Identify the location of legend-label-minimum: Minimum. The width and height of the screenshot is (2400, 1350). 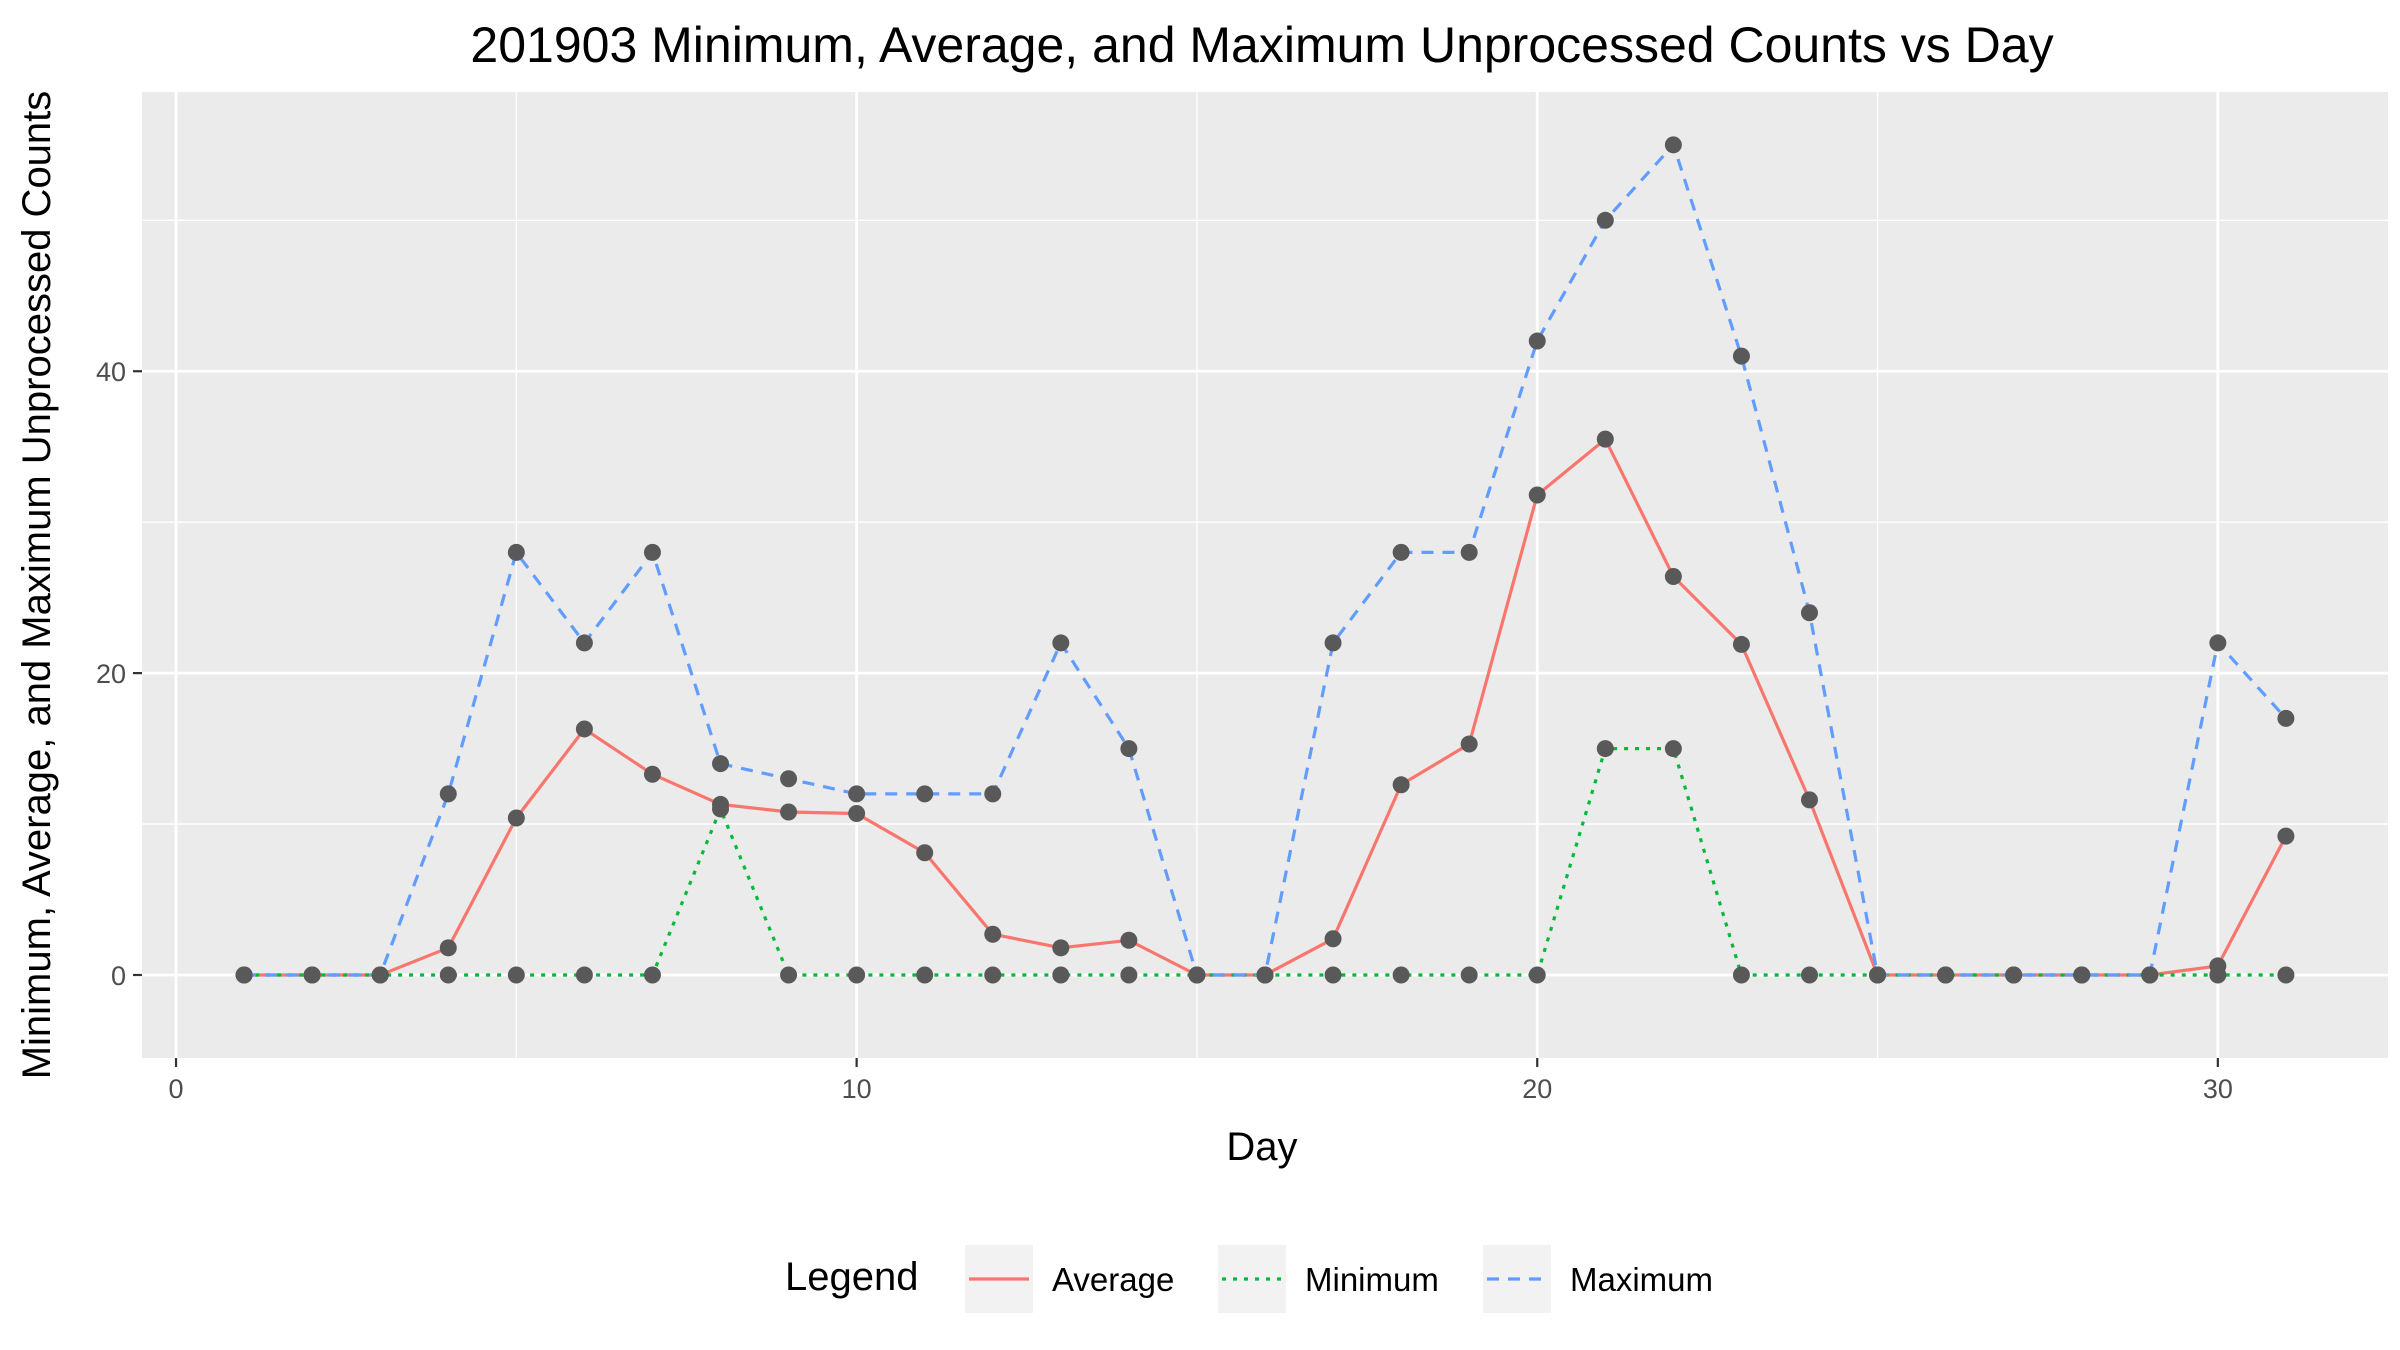
(1372, 1279).